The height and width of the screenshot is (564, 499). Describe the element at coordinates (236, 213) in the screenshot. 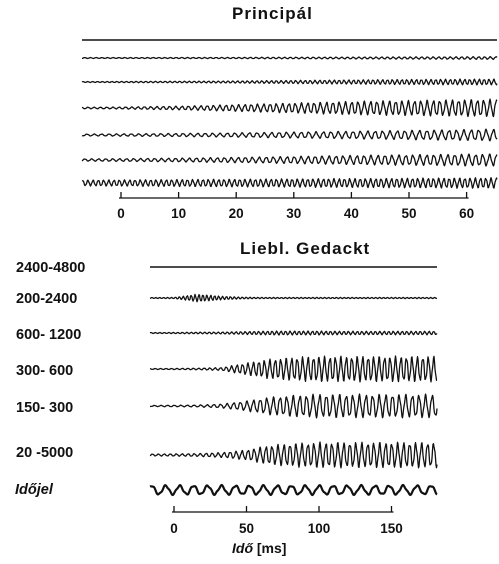

I see `x-tick-label: 20` at that location.